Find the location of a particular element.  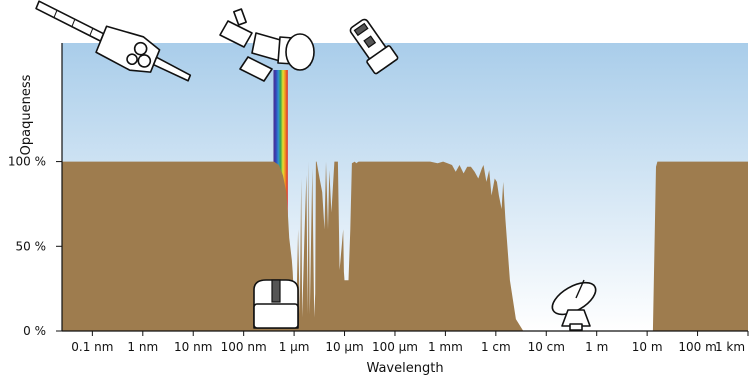

y-tick-label: 0 % is located at coordinates (34, 331).